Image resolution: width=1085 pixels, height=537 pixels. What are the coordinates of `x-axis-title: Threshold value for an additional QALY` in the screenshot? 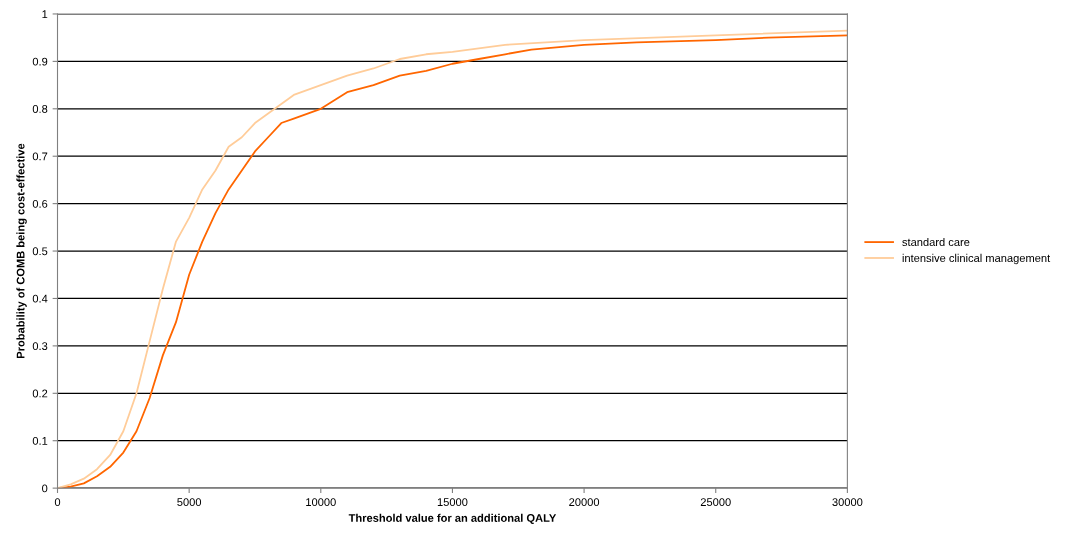 It's located at (452, 519).